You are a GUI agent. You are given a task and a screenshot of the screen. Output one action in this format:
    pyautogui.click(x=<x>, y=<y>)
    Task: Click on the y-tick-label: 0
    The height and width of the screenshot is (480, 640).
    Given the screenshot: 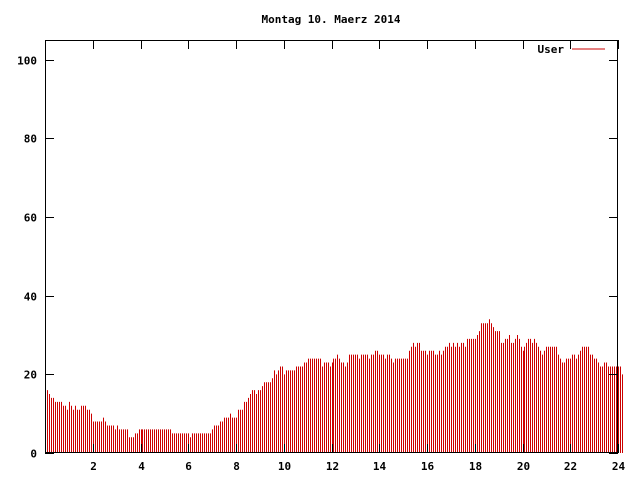 What is the action you would take?
    pyautogui.click(x=33, y=454)
    